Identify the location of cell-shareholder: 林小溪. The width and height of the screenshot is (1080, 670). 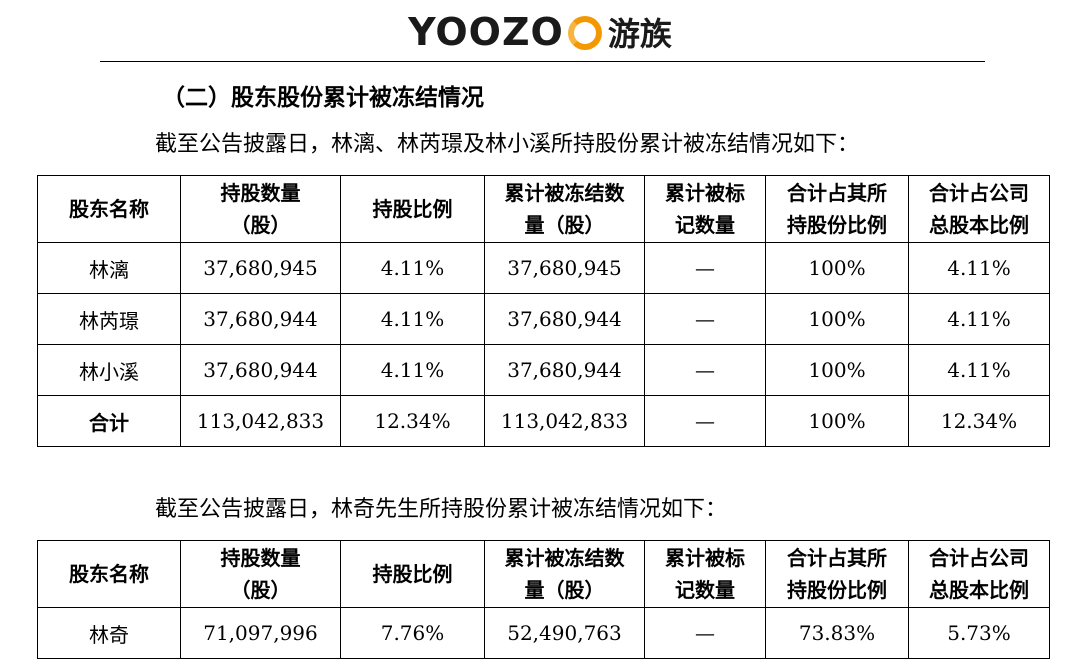
(109, 370).